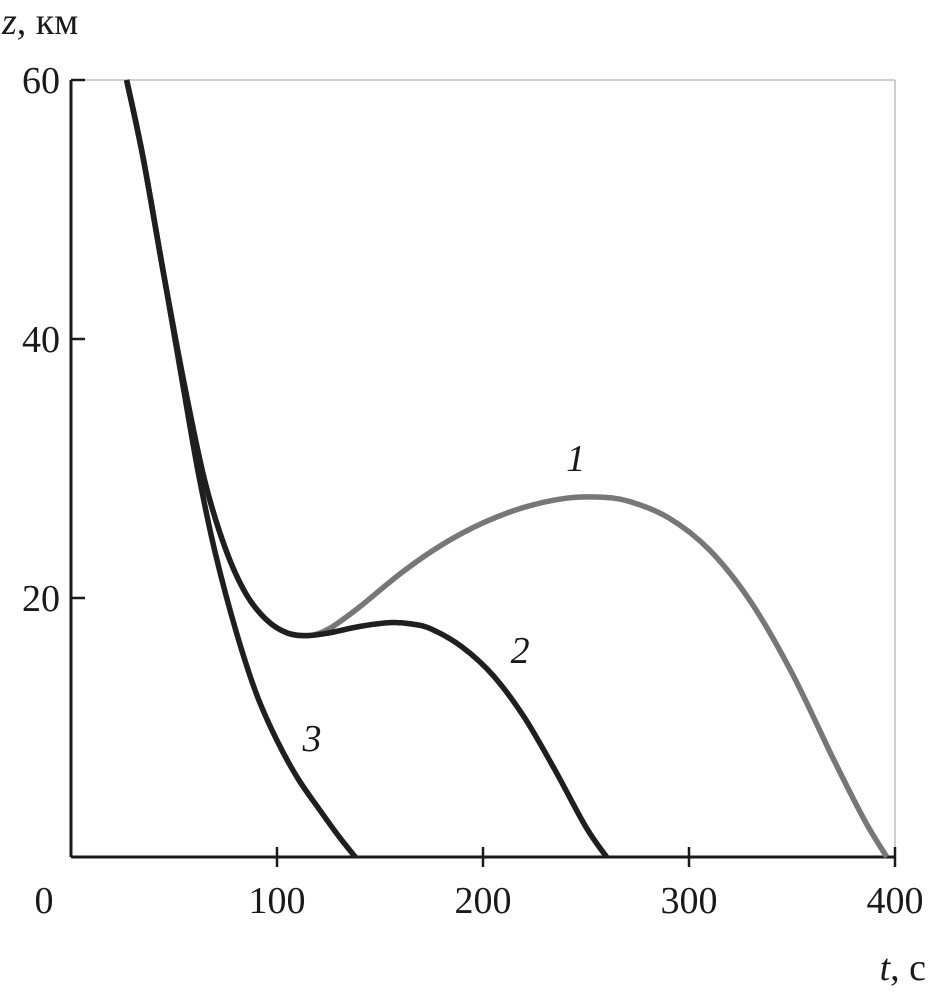  I want to click on y-axis-label: z, км, so click(39, 22).